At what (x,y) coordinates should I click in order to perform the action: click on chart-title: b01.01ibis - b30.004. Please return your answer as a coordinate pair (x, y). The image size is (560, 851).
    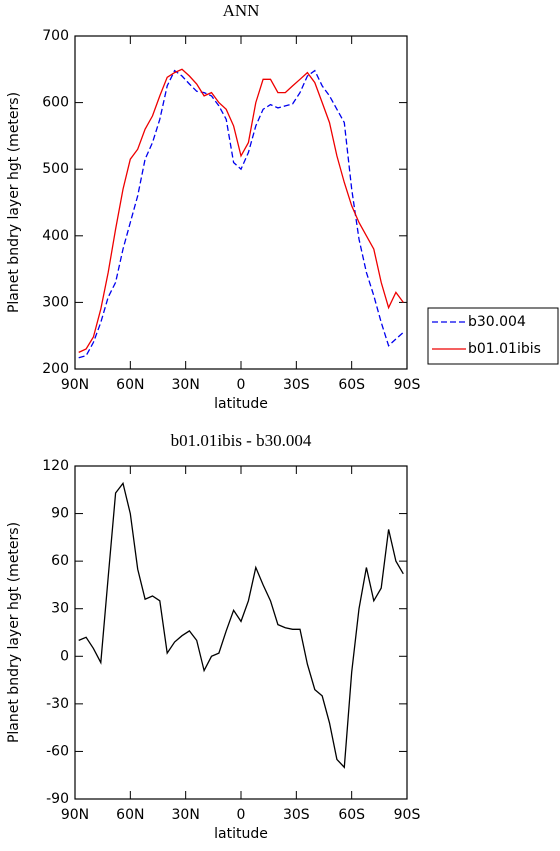
    Looking at the image, I should click on (241, 440).